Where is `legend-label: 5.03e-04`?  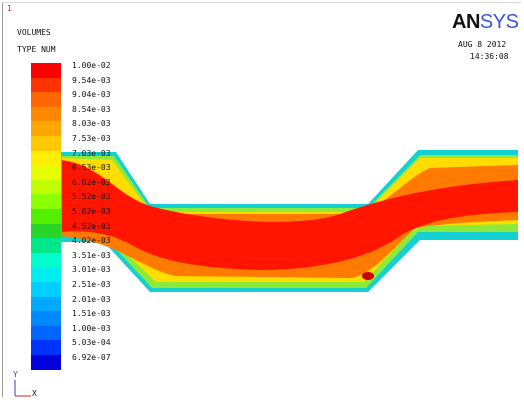
legend-label: 5.03e-04 is located at coordinates (91, 343).